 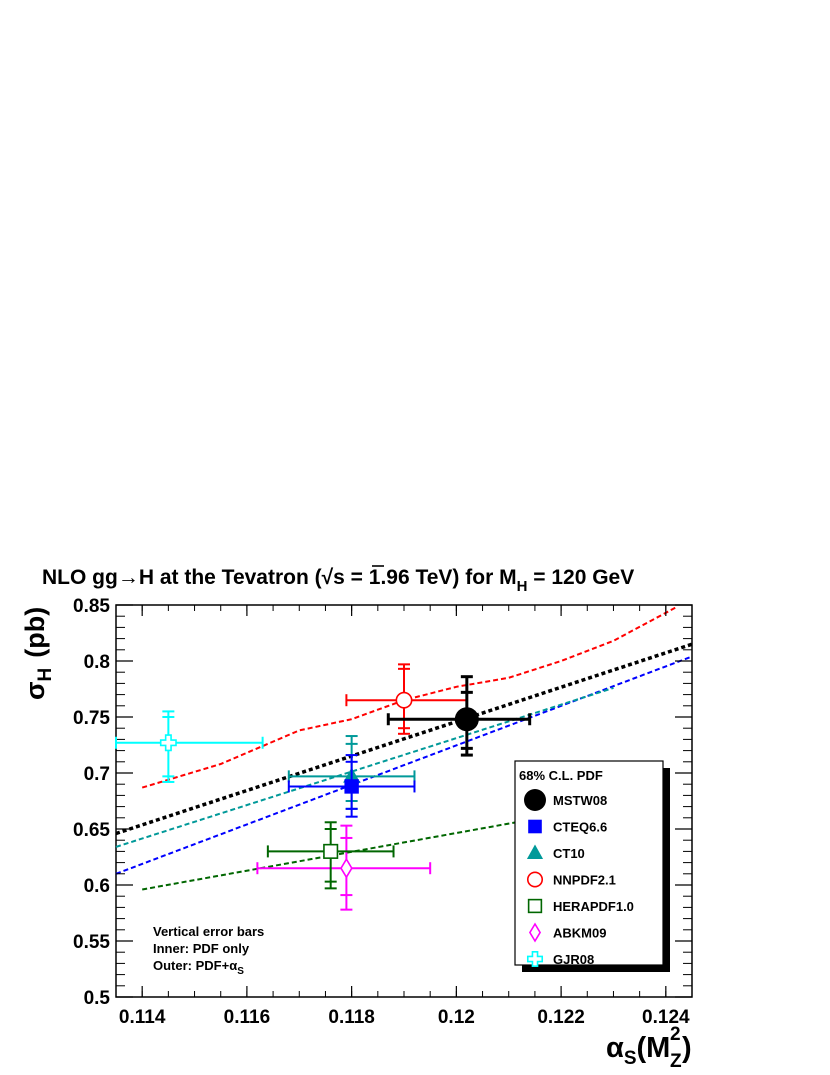 I want to click on point-abkm09, so click(x=344, y=867).